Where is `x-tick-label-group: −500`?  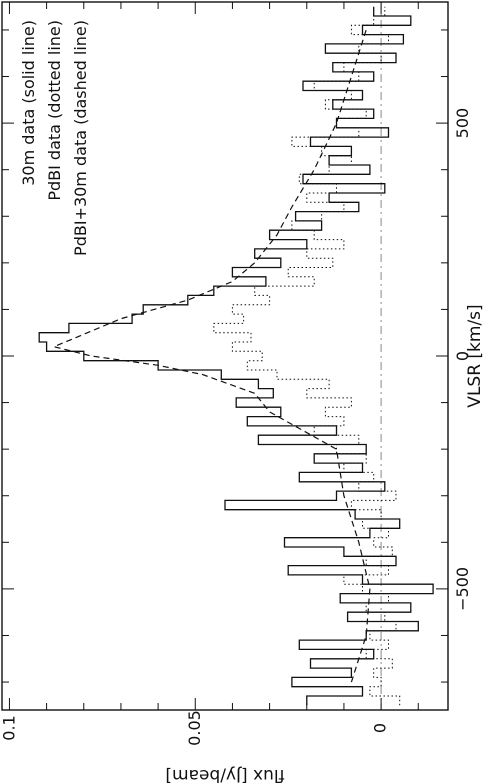 x-tick-label-group: −500 is located at coordinates (462, 589).